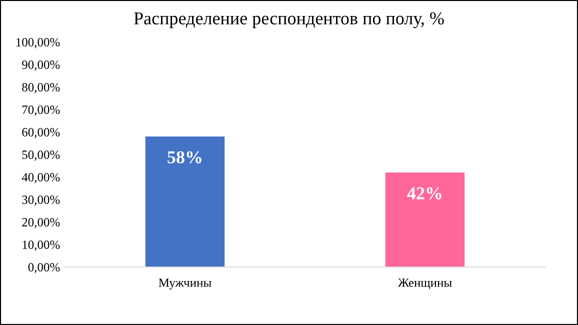 Image resolution: width=578 pixels, height=325 pixels. Describe the element at coordinates (41, 111) in the screenshot. I see `y-tick-label: 70,00%` at that location.